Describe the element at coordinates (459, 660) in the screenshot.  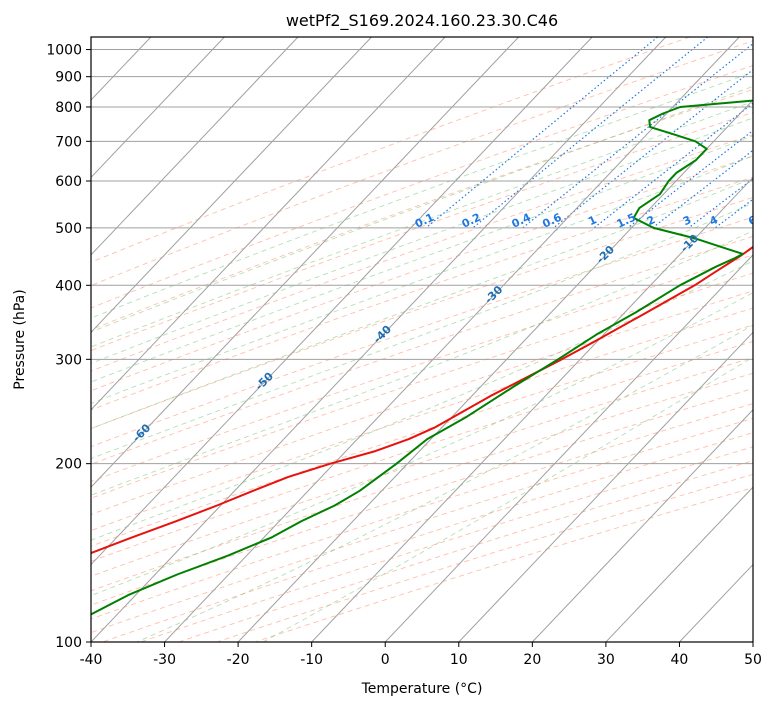
I see `x-tick-label-5: 10` at that location.